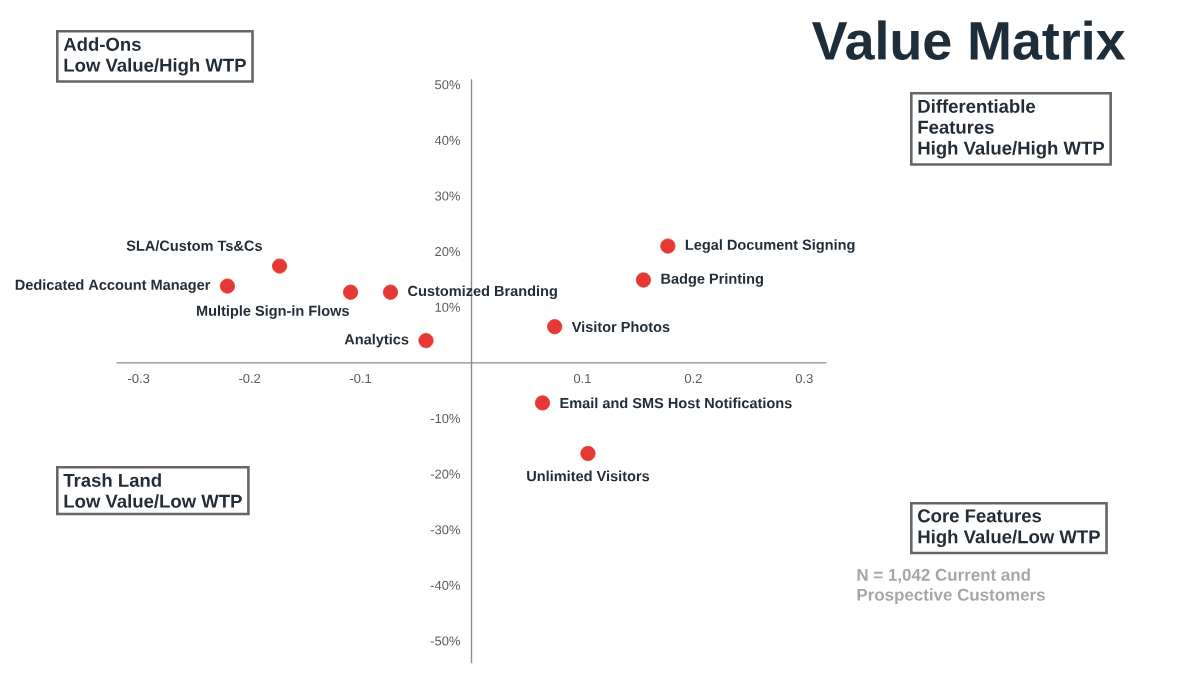  I want to click on text: Core Features, so click(980, 516).